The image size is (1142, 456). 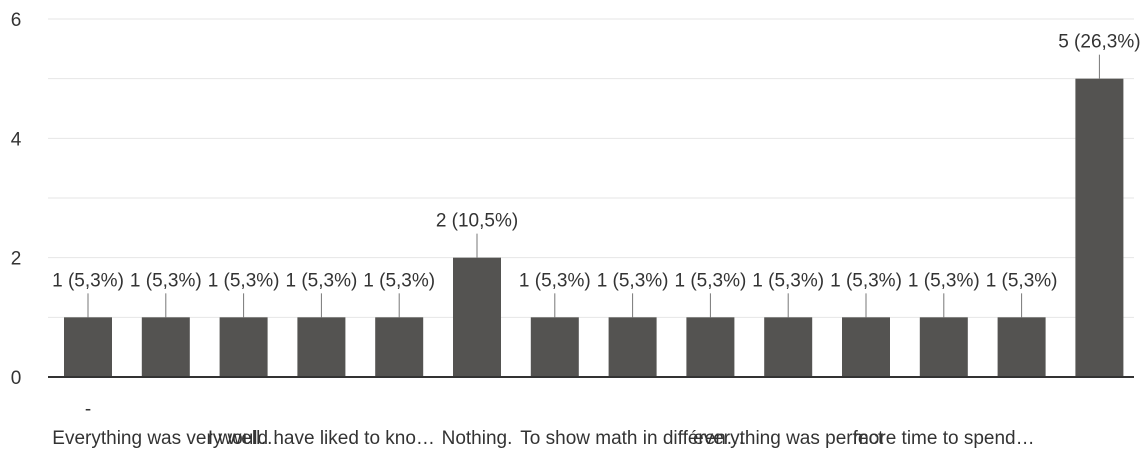 I want to click on y-tick-label: 4, so click(x=16, y=139).